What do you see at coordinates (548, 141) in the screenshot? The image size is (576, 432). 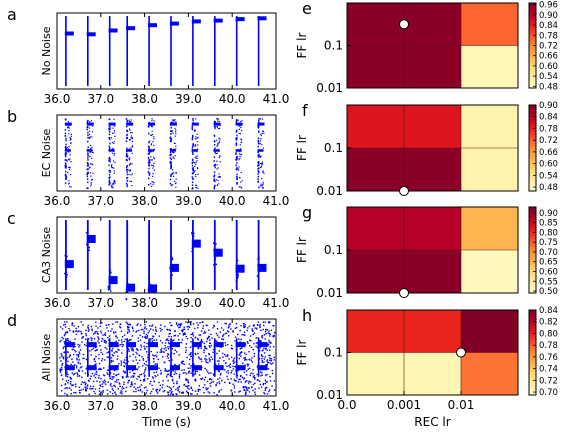 I see `colorbar-tick-label: 0.72` at bounding box center [548, 141].